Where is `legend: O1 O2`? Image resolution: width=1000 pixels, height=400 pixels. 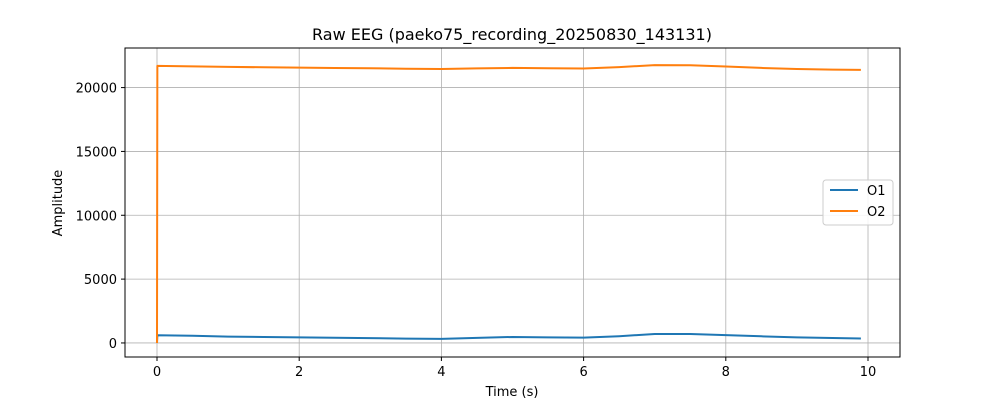
legend: O1 O2 is located at coordinates (858, 202).